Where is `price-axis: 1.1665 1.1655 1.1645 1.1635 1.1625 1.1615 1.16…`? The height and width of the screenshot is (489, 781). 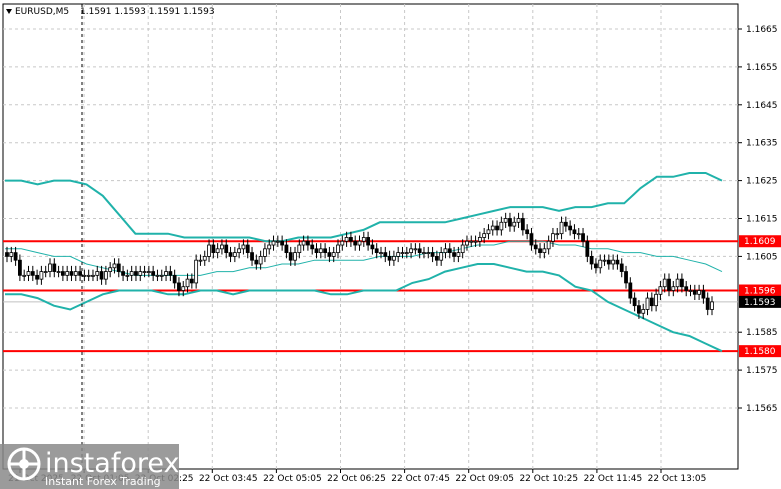 price-axis: 1.1665 1.1655 1.1645 1.1635 1.1625 1.1615 1.16… is located at coordinates (758, 219).